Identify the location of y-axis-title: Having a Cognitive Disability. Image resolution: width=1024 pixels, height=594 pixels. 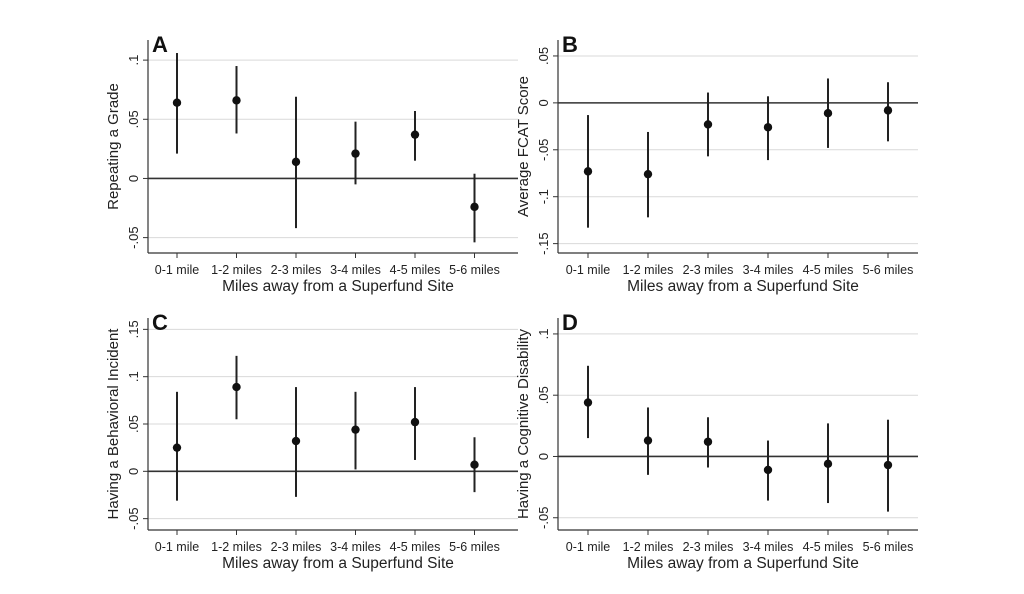
(523, 423).